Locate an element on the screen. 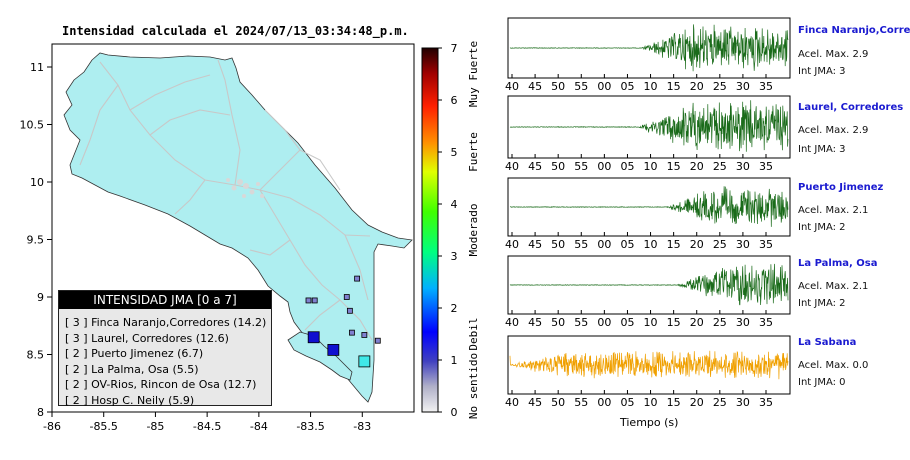 The height and width of the screenshot is (460, 910). x-tick-label: -85 is located at coordinates (155, 426).